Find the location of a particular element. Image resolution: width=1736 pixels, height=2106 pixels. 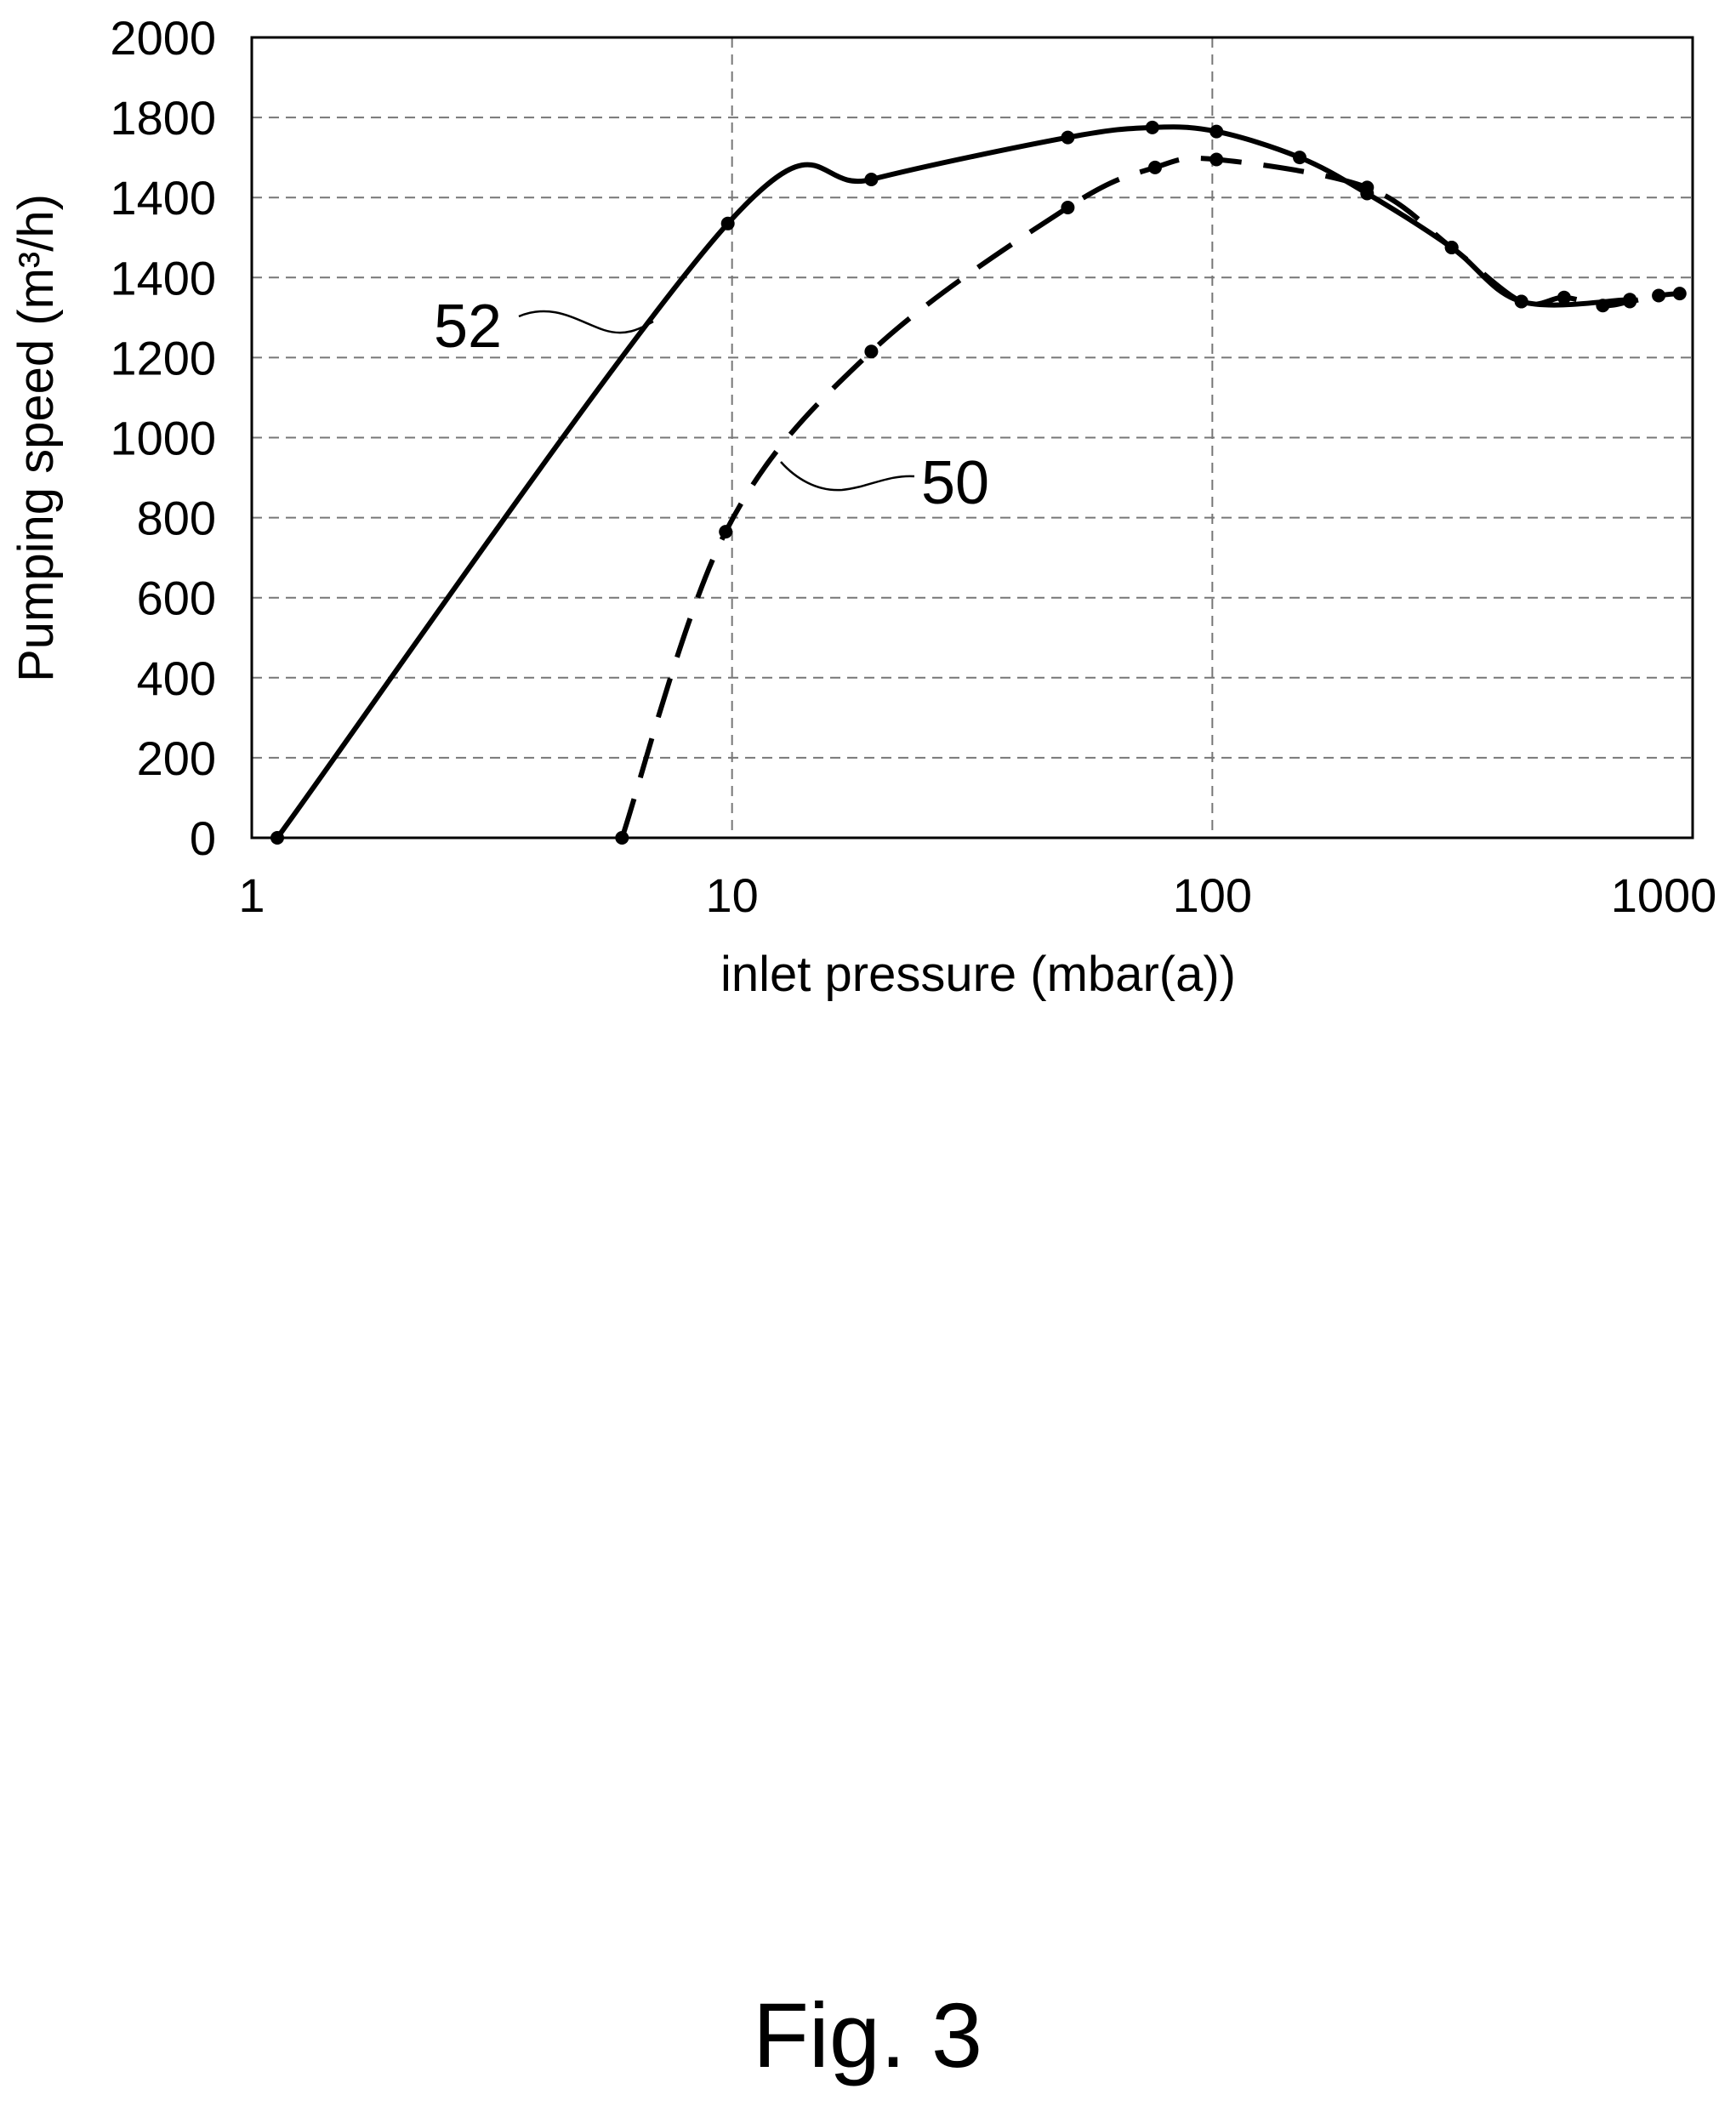

y-tick-label: 800 is located at coordinates (176, 518).